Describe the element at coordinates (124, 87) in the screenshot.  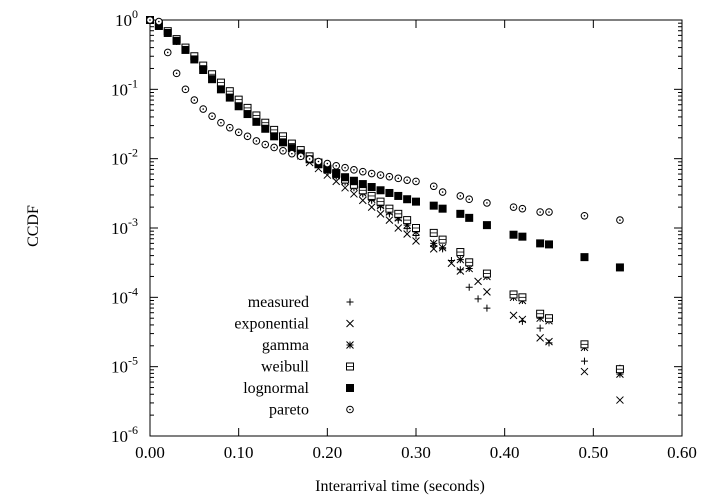
I see `y-tick-label: 10⁻¹` at that location.